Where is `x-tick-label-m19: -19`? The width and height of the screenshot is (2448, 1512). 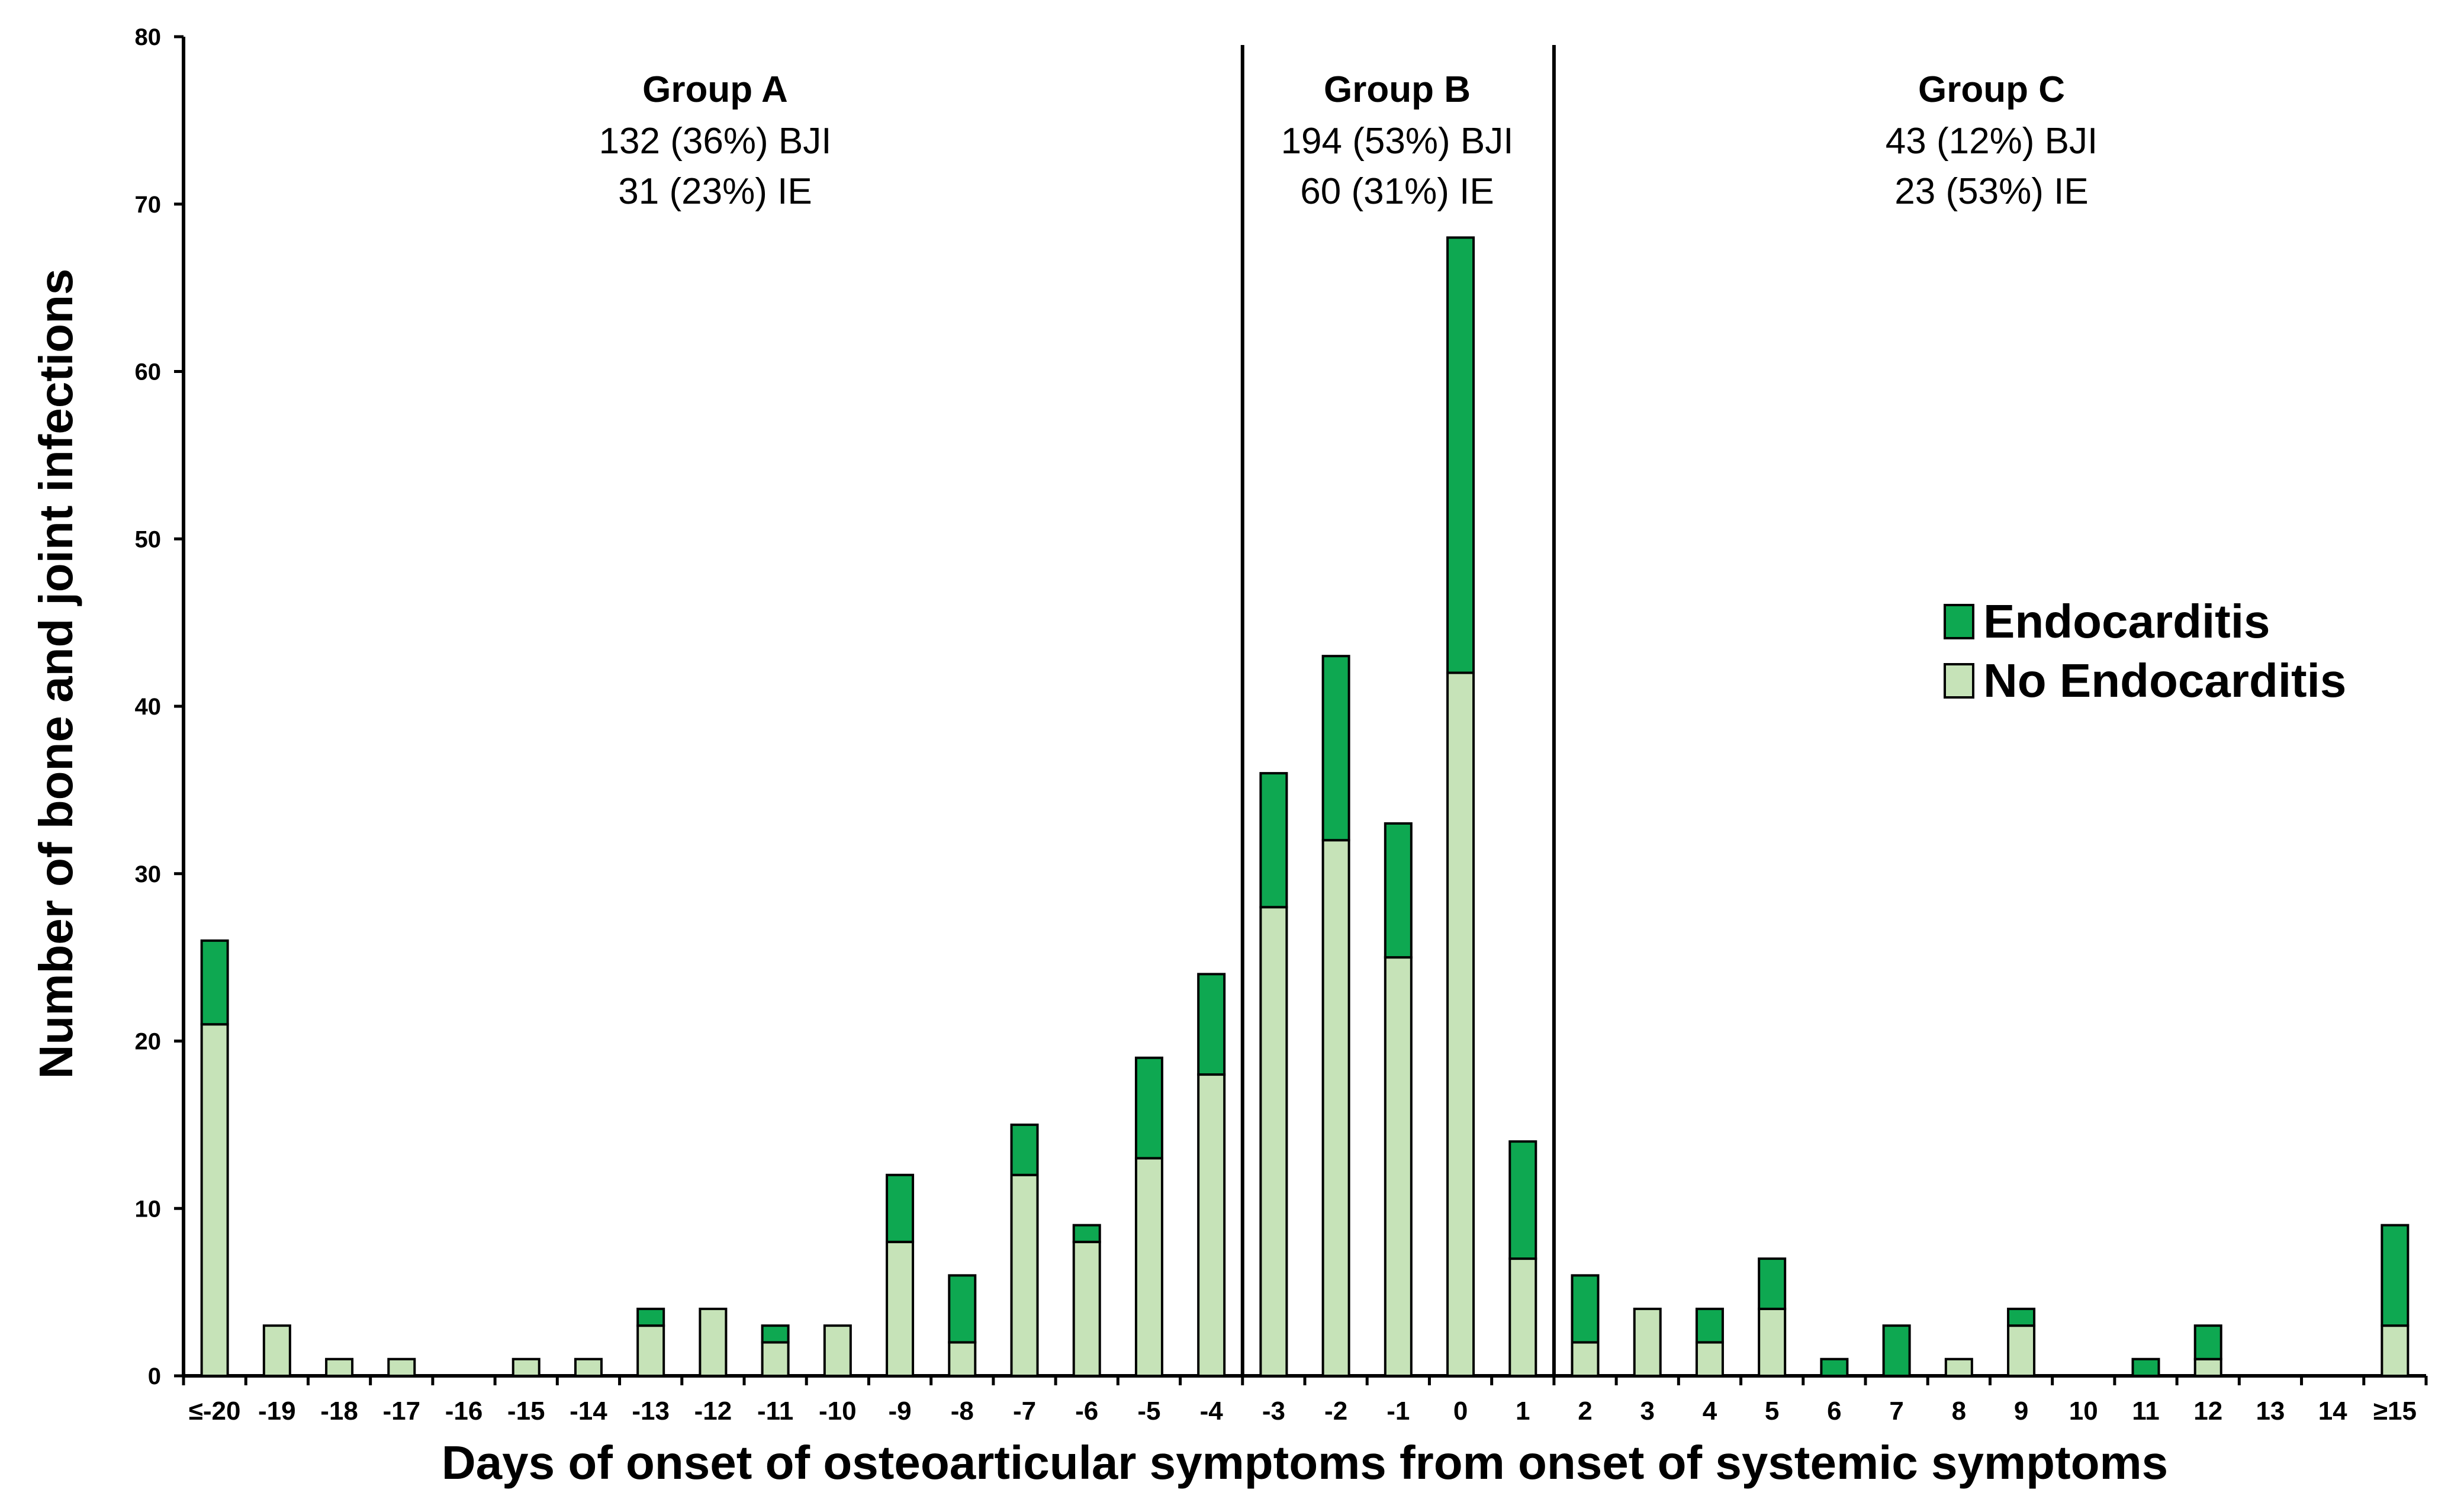
x-tick-label-m19: -19 is located at coordinates (277, 1411).